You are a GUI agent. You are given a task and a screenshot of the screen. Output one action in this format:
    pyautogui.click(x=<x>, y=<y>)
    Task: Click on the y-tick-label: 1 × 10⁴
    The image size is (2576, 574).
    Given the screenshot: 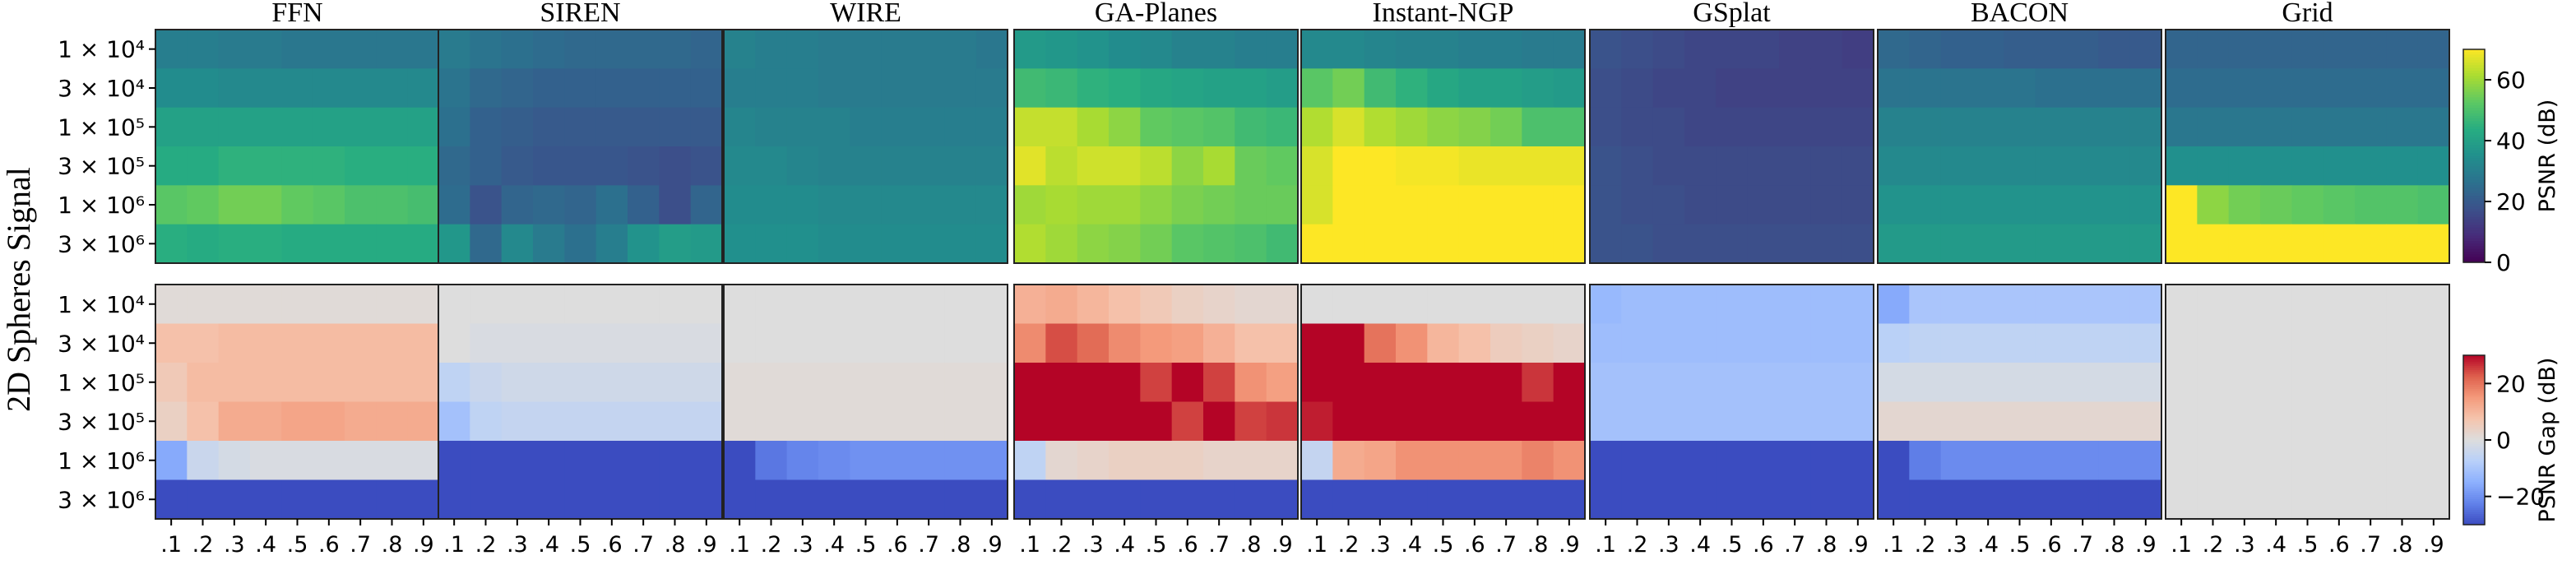 What is the action you would take?
    pyautogui.click(x=102, y=49)
    